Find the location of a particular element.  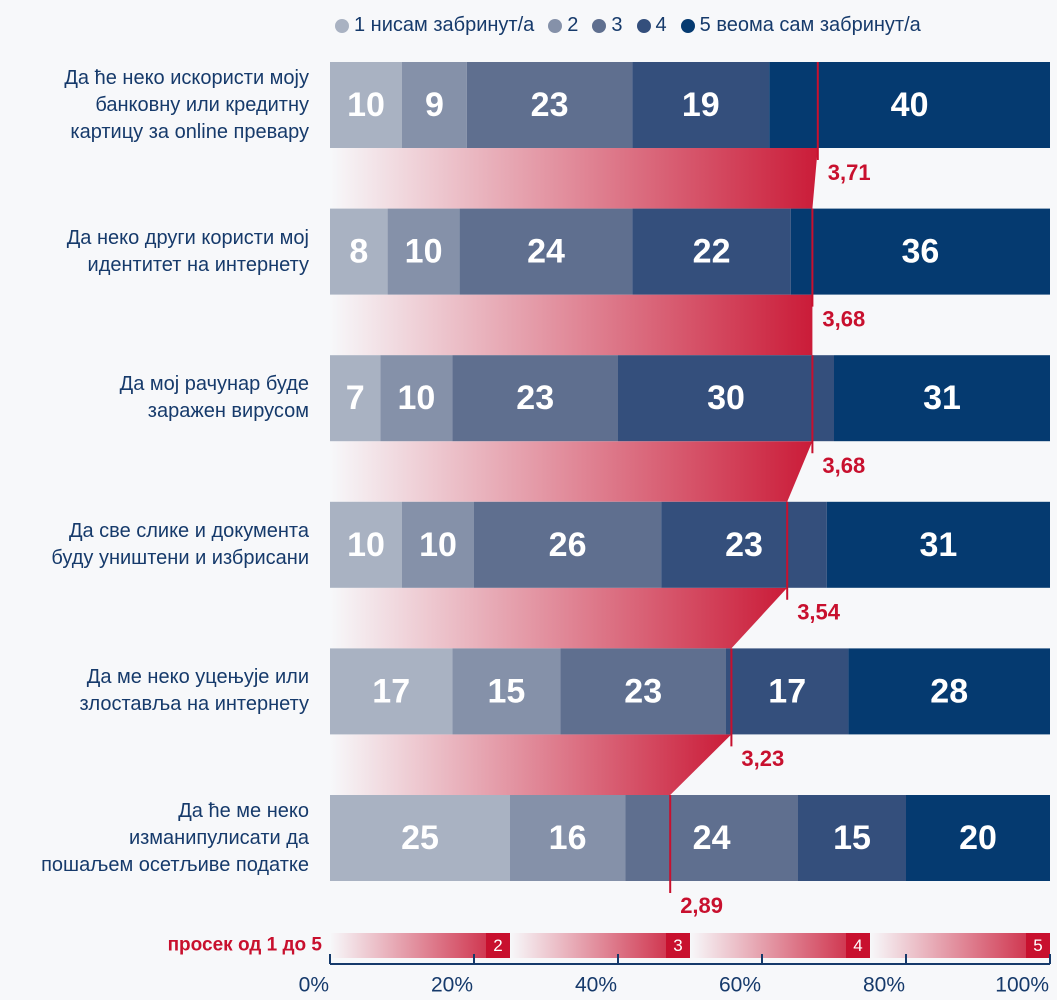

segment-label: 16 is located at coordinates (568, 838).